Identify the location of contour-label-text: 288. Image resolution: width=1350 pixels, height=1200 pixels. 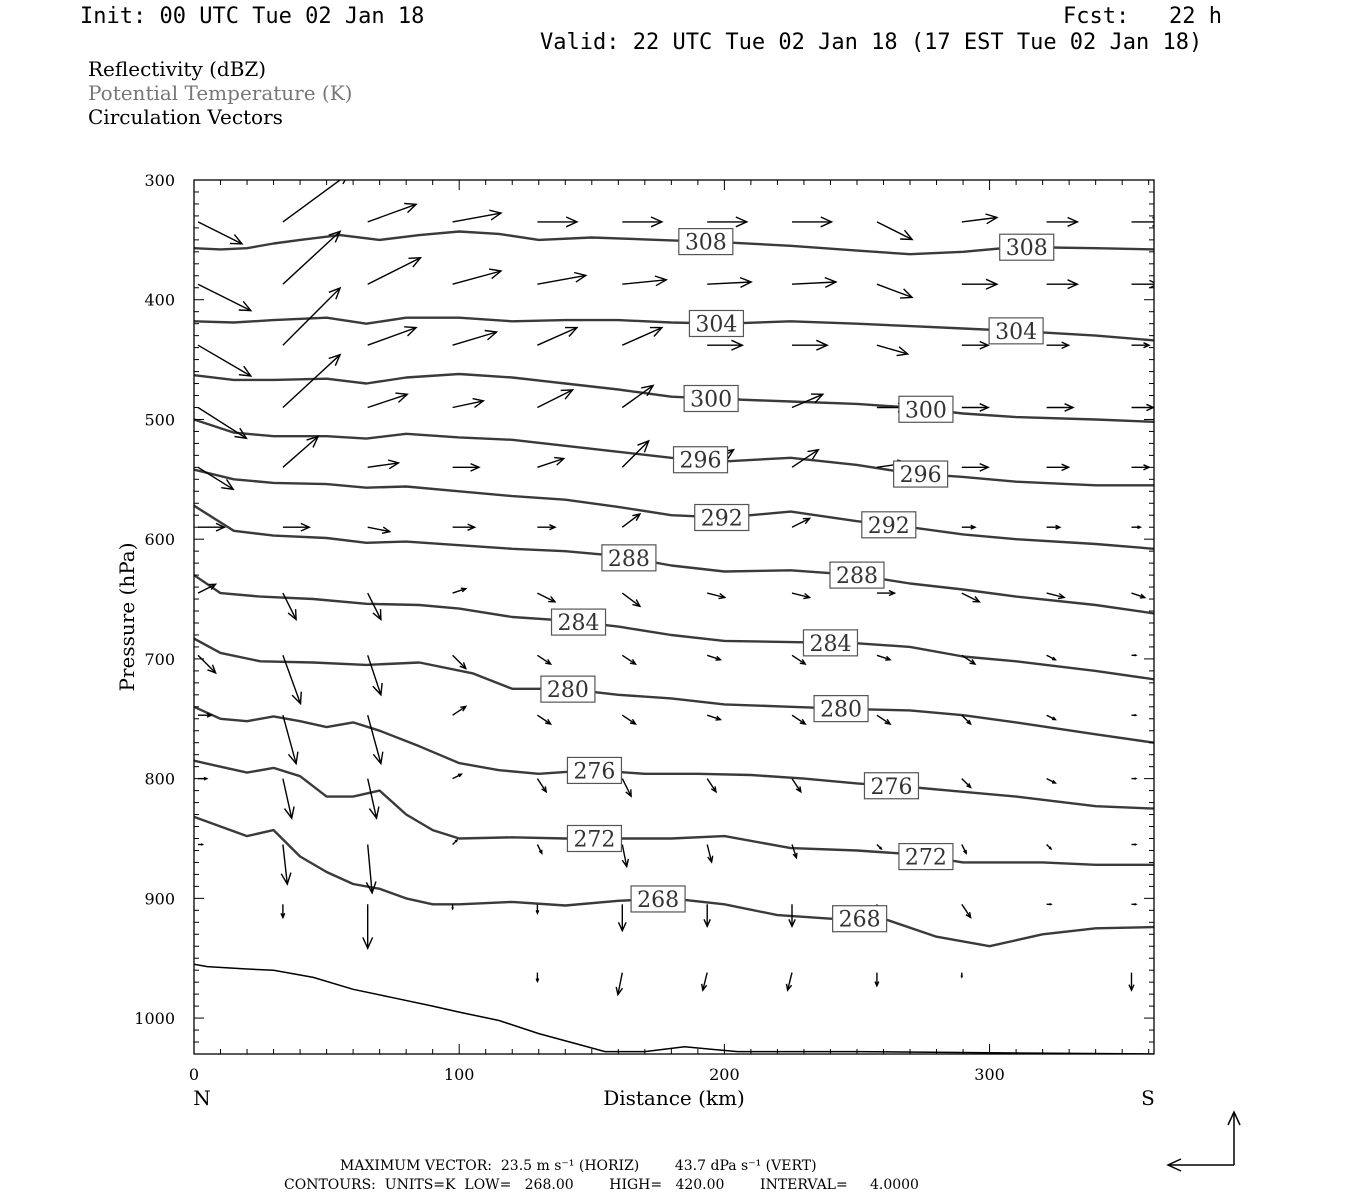
(857, 576).